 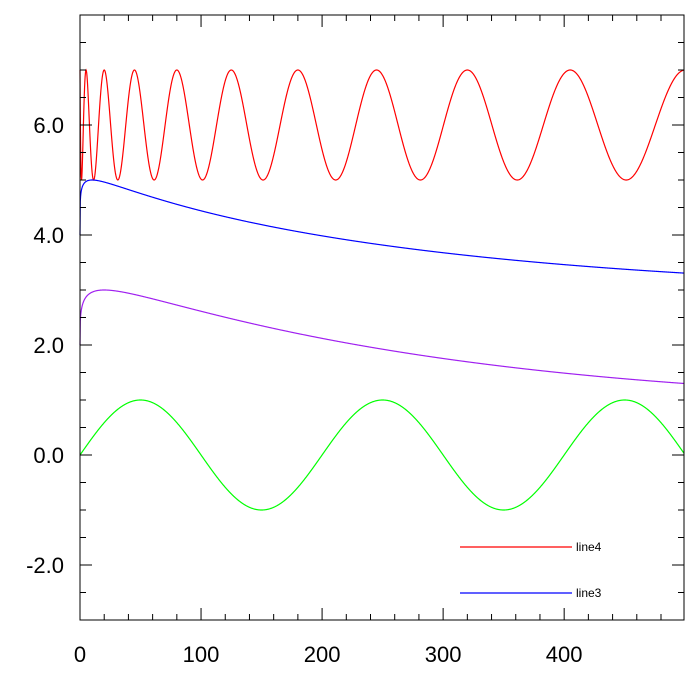 I want to click on x-axis-tick-labels: 0 100 200 300 400, so click(x=328, y=654).